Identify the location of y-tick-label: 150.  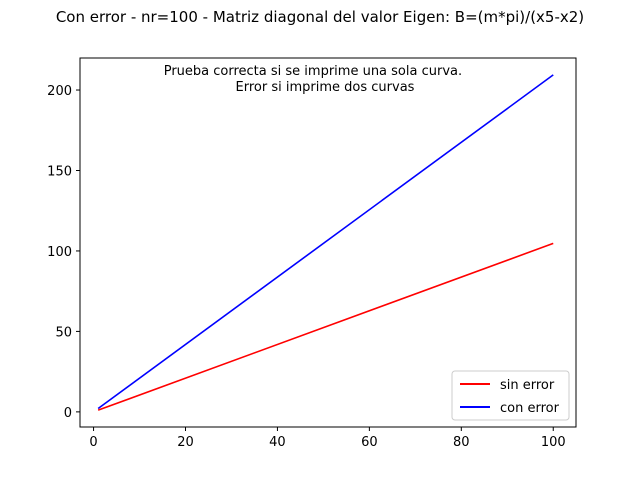
(59, 171).